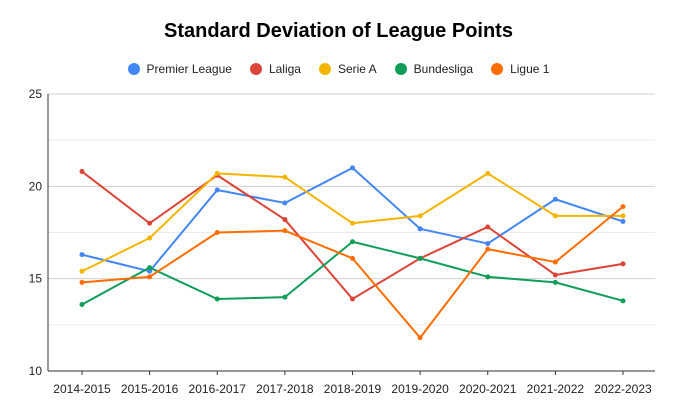 Image resolution: width=677 pixels, height=419 pixels. I want to click on legend-item-ligue-1: Ligue 1, so click(520, 69).